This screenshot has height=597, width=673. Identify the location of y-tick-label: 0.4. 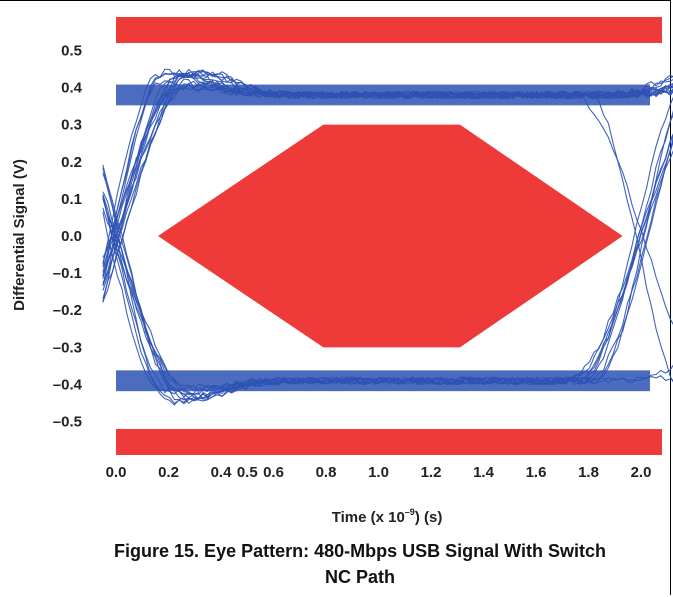
(72, 88).